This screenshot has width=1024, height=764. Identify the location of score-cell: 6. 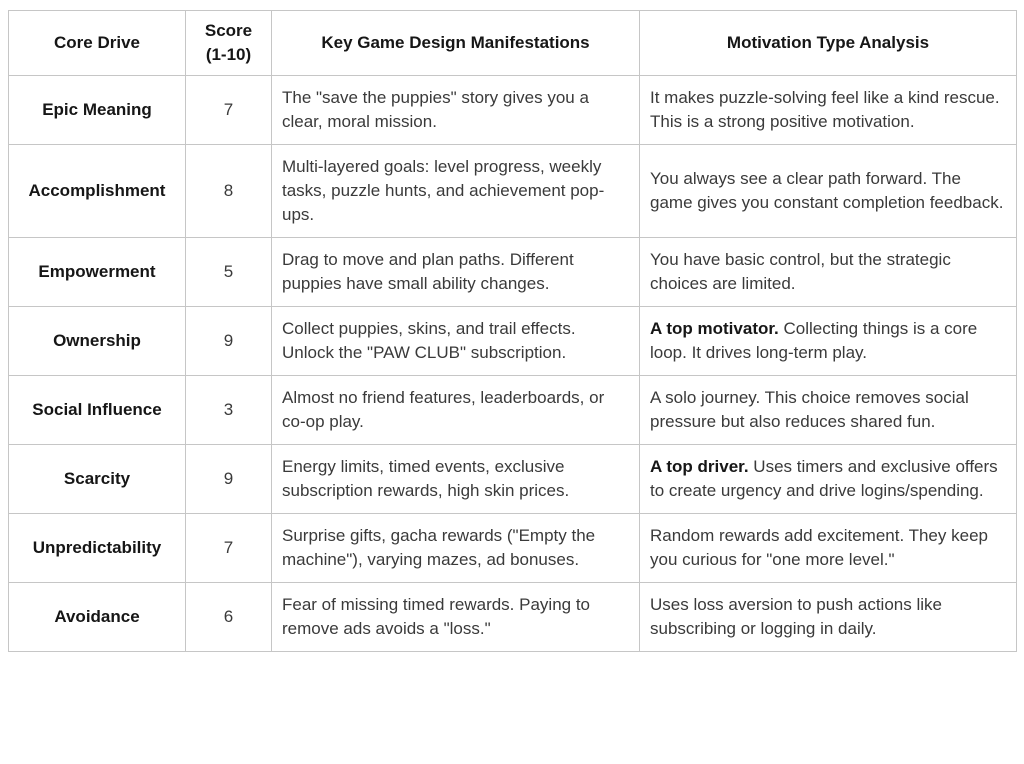
(228, 617).